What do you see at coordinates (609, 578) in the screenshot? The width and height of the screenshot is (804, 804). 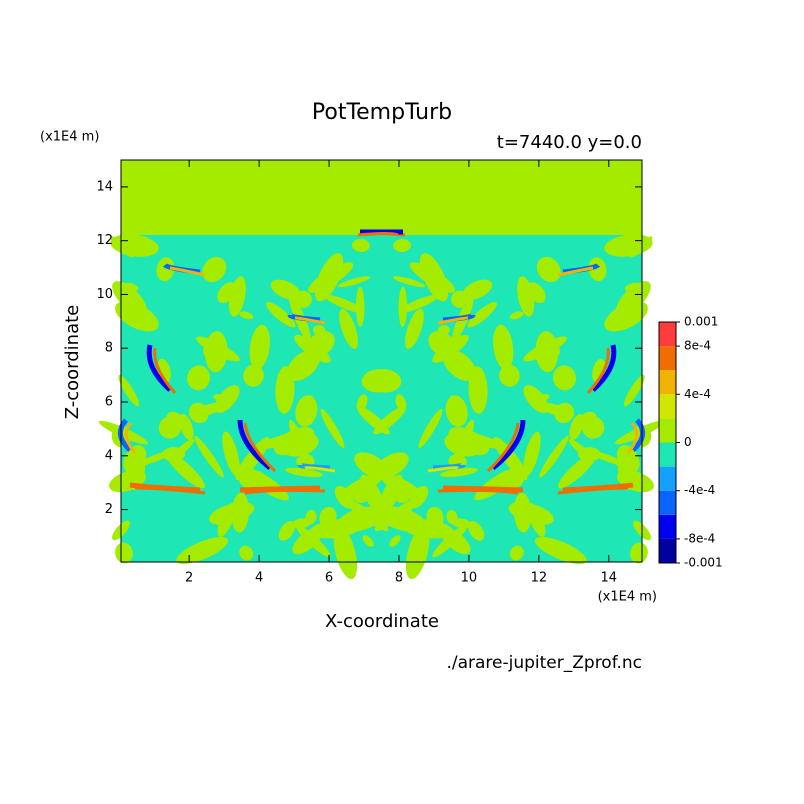 I see `x-tick-label: 14` at bounding box center [609, 578].